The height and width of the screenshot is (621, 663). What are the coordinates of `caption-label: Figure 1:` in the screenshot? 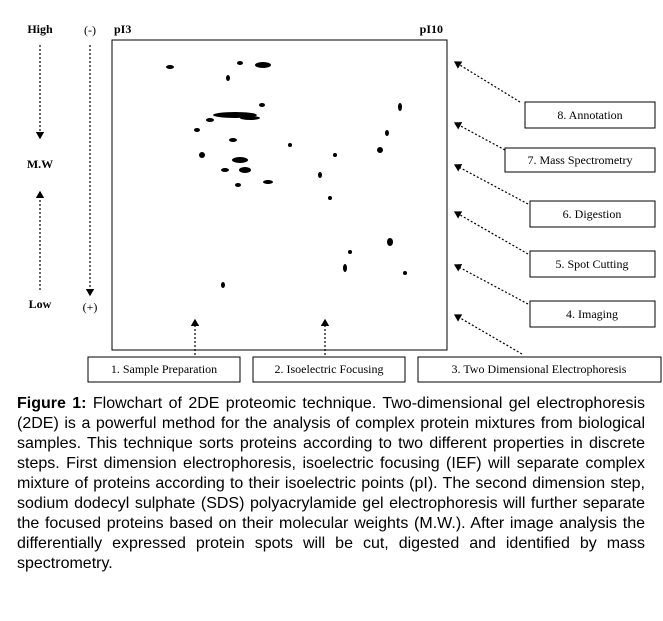 It's located at (52, 403).